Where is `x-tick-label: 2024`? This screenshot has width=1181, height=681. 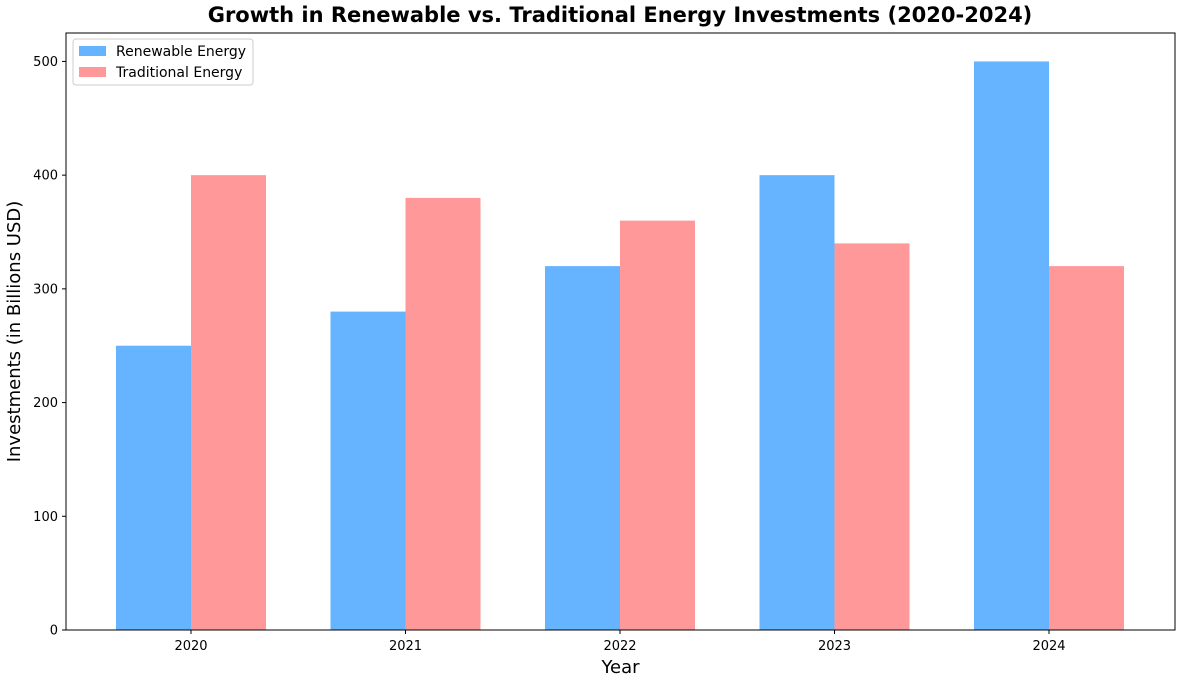 x-tick-label: 2024 is located at coordinates (1048, 646).